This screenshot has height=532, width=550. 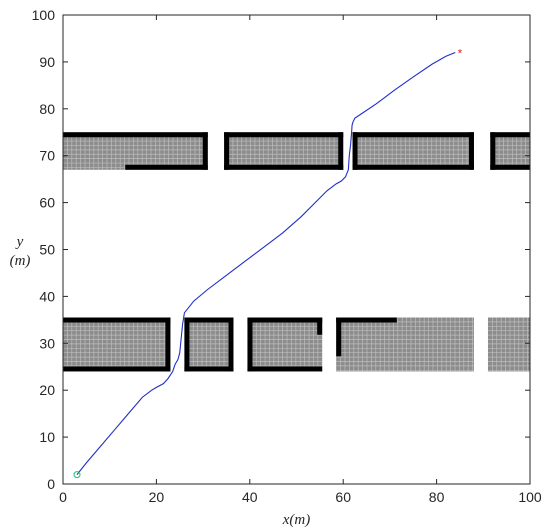 I want to click on y-axis-label-bottom: (m), so click(x=20, y=261).